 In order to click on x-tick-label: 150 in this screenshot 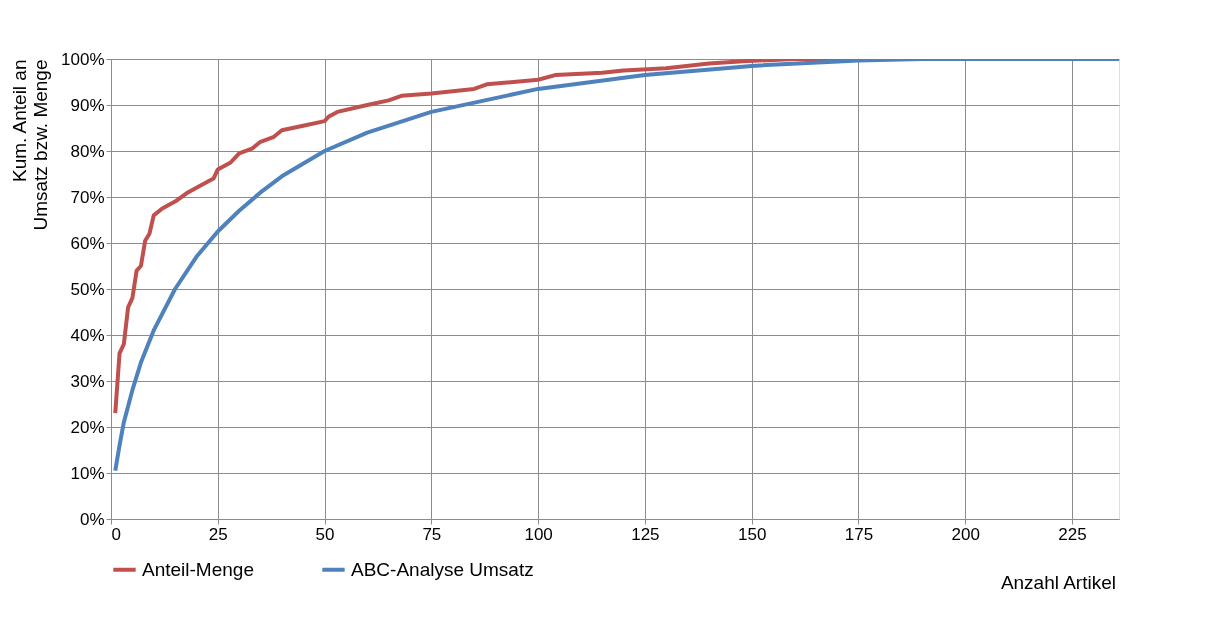, I will do `click(752, 534)`.